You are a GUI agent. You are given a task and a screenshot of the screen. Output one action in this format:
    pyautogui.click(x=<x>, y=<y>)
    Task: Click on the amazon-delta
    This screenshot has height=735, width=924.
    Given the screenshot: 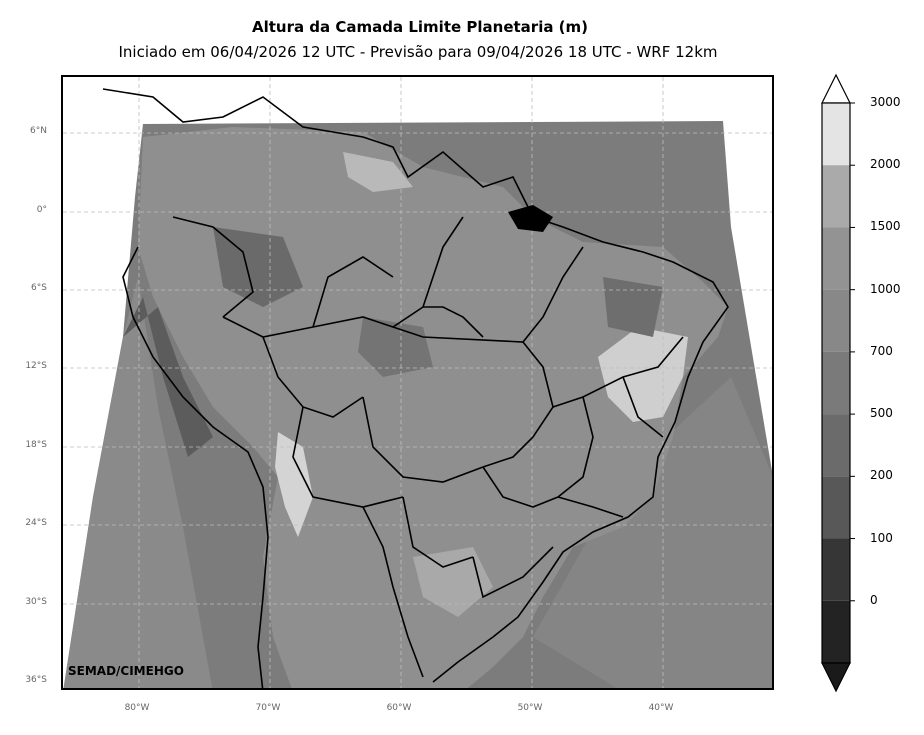 What is the action you would take?
    pyautogui.click(x=530, y=218)
    